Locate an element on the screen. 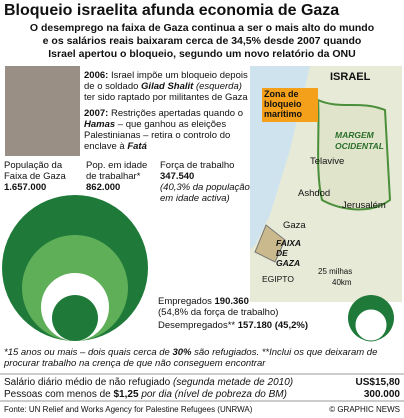 The width and height of the screenshot is (404, 418). city: Telavive is located at coordinates (327, 161).